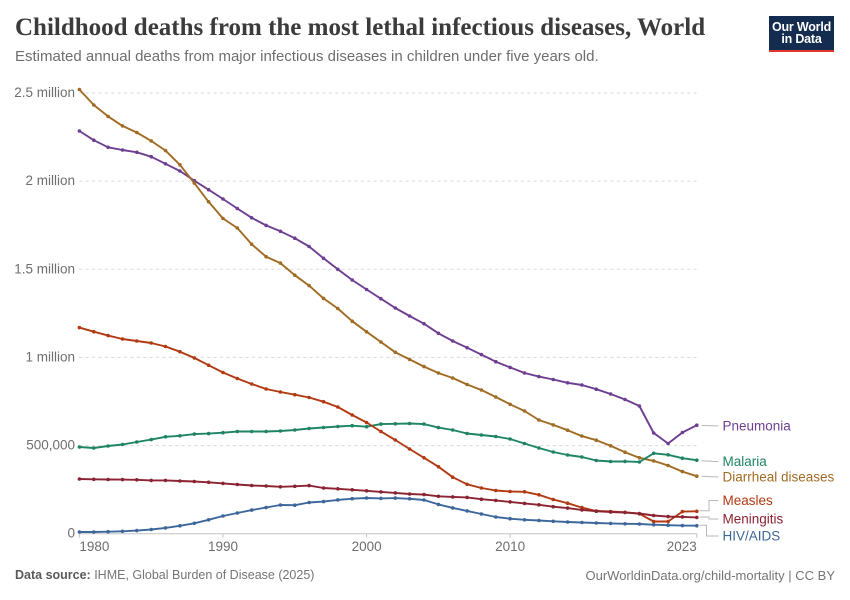  I want to click on svg-text: 2000, so click(367, 546).